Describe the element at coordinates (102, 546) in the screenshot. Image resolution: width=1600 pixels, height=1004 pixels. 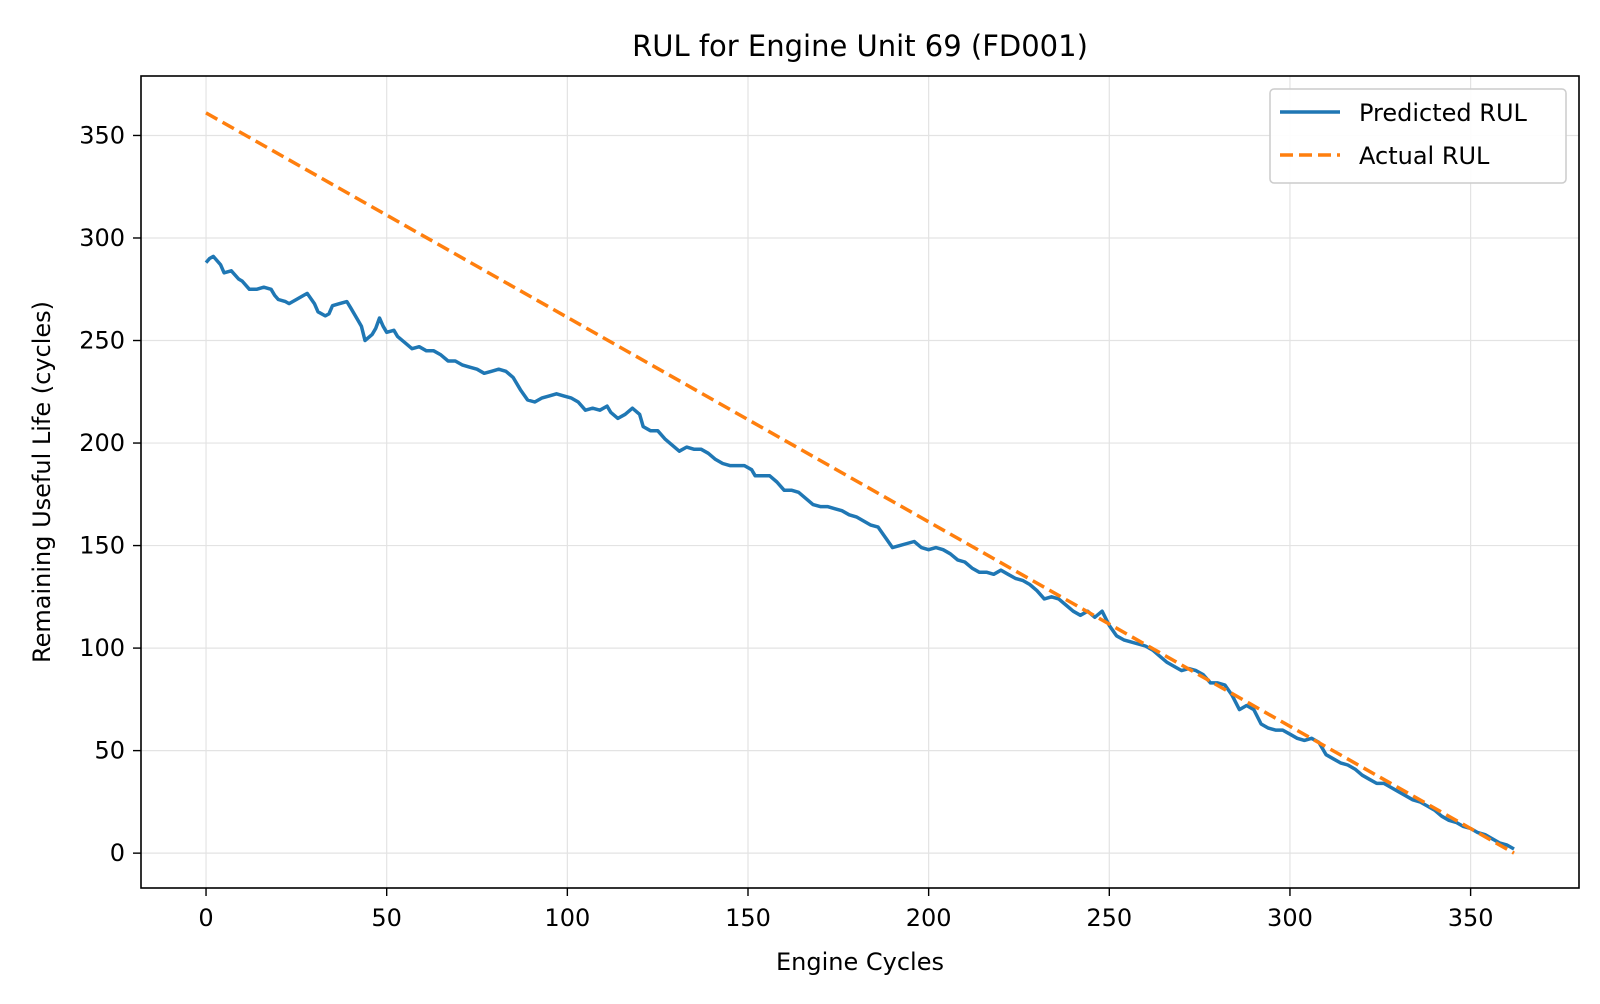
I see `y-tick-label: 150` at that location.